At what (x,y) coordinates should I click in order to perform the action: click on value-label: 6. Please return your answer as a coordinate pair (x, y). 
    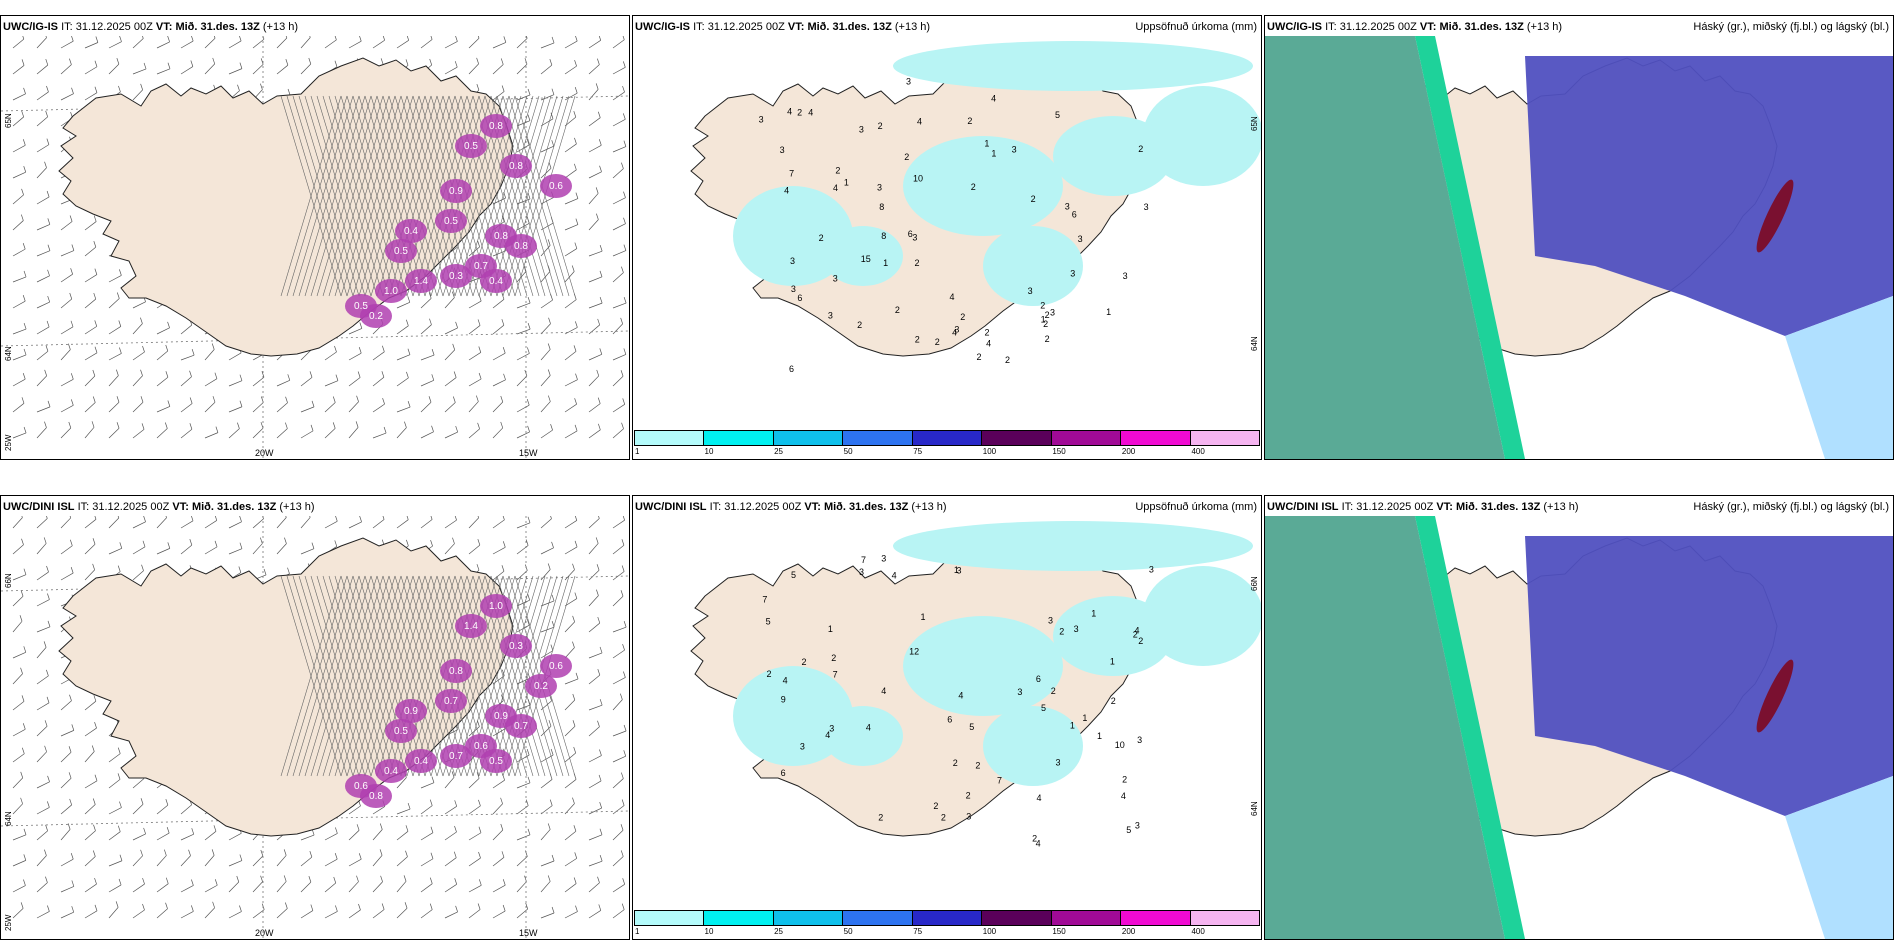
    Looking at the image, I should click on (1038, 679).